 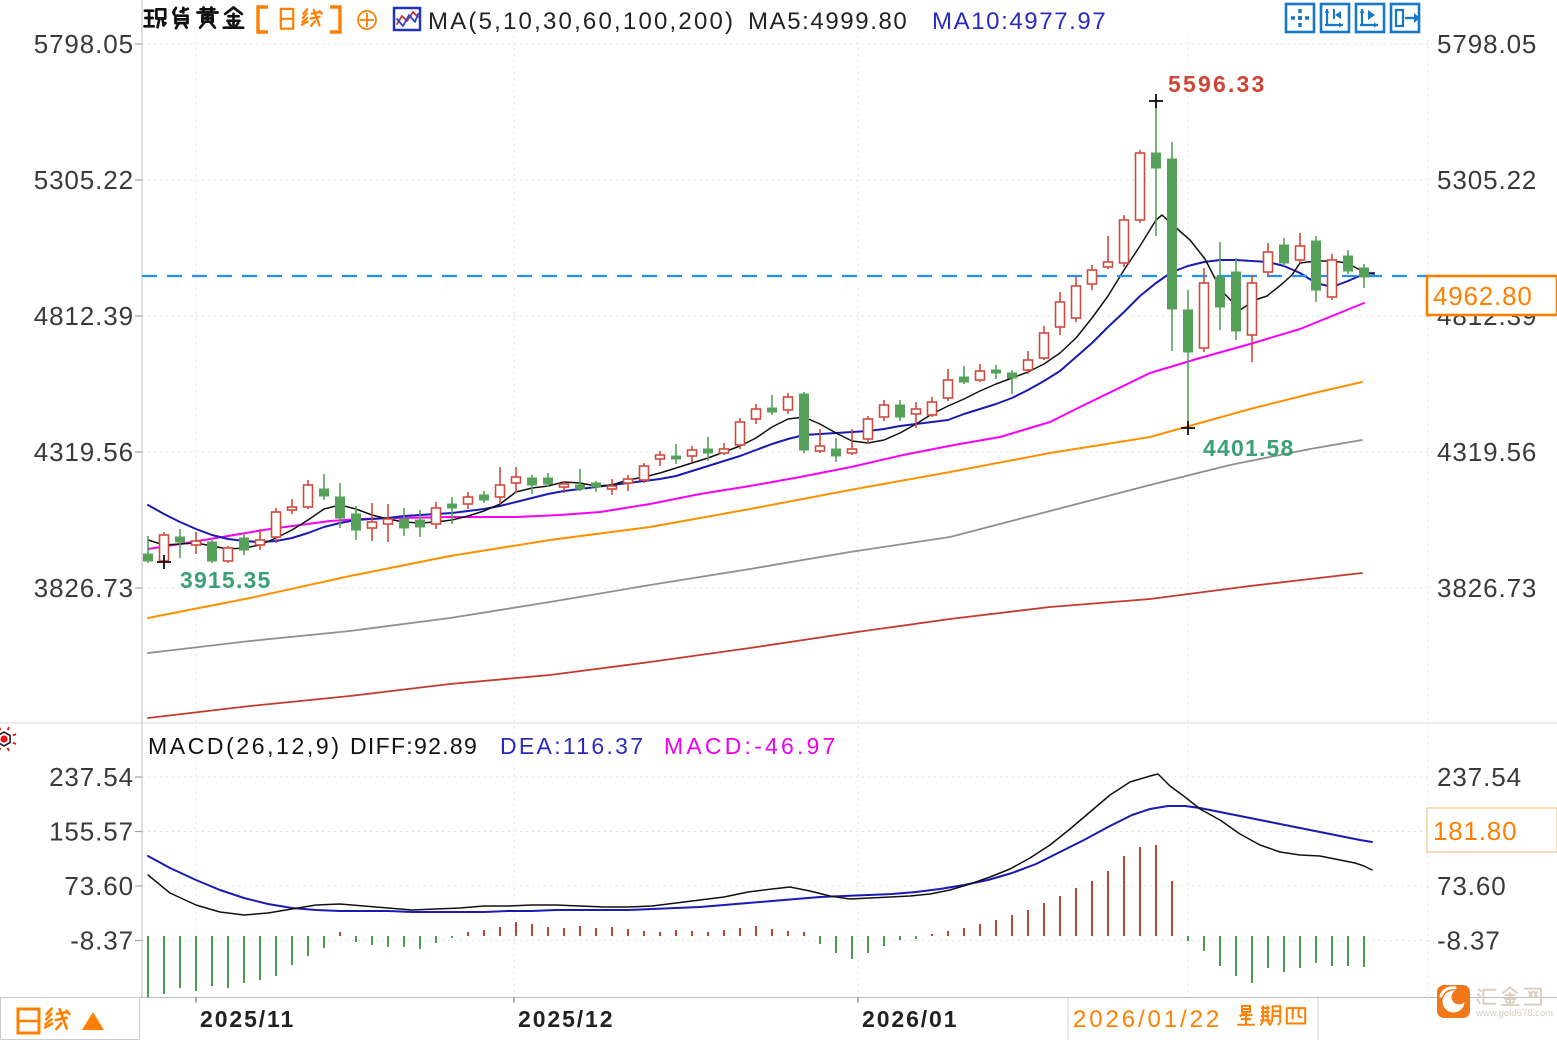 What do you see at coordinates (91, 832) in the screenshot?
I see `svg-text: 155.57` at bounding box center [91, 832].